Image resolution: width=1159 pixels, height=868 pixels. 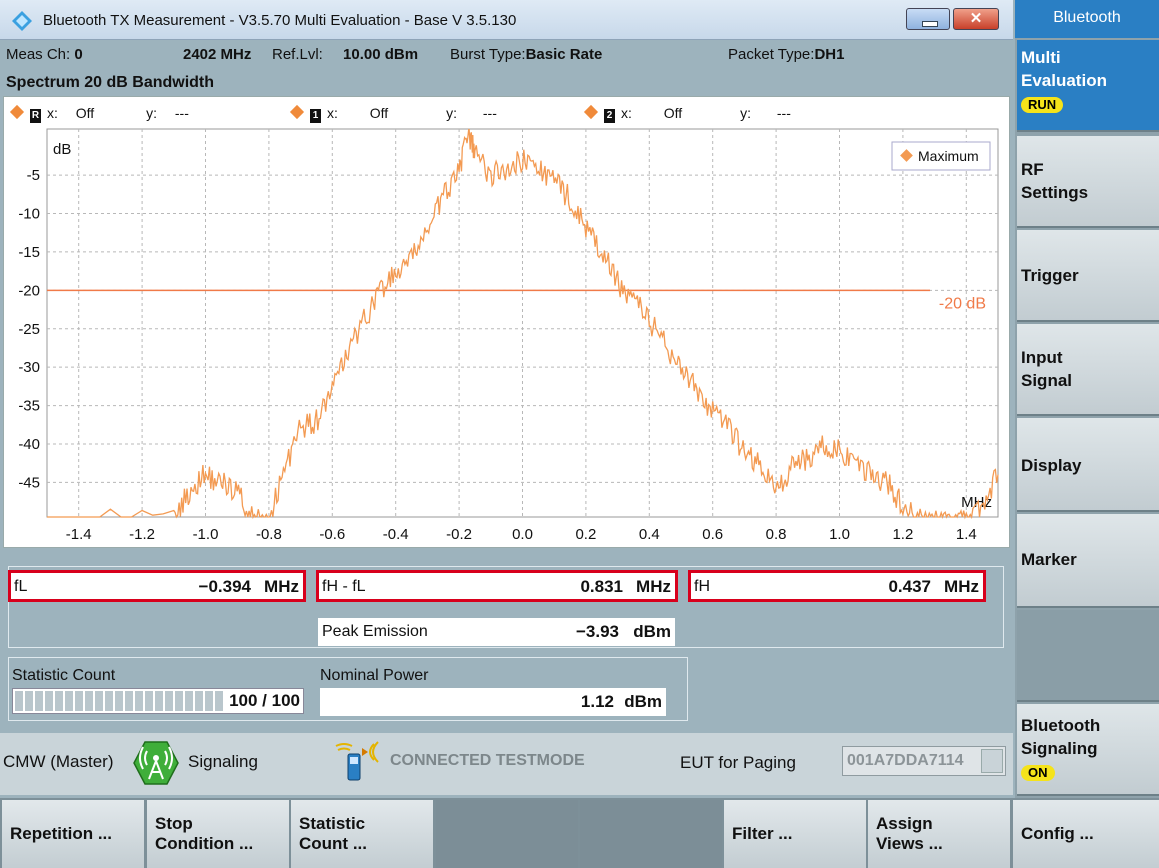 I want to click on result-fh-label: fH, so click(x=702, y=586).